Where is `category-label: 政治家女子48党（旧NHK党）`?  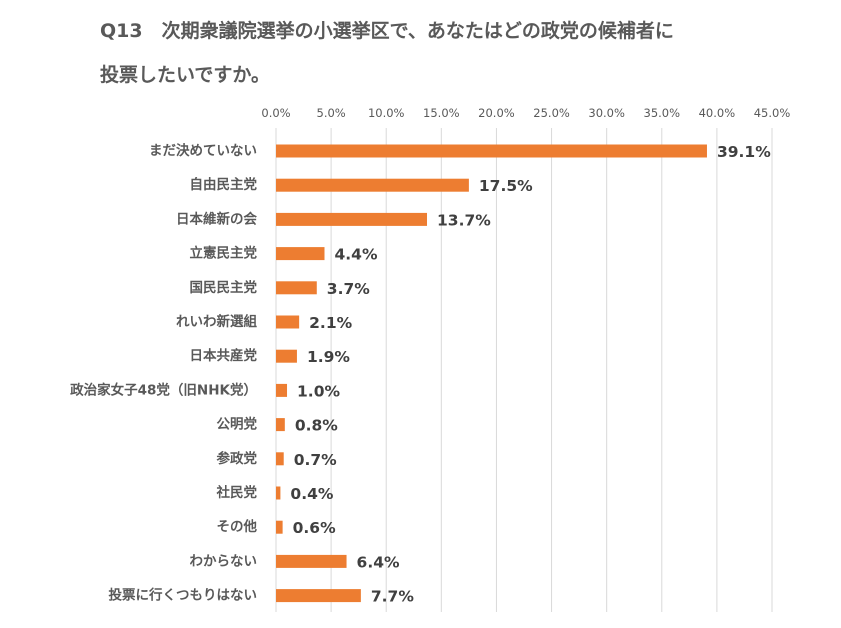 category-label: 政治家女子48党（旧NHK党） is located at coordinates (163, 389).